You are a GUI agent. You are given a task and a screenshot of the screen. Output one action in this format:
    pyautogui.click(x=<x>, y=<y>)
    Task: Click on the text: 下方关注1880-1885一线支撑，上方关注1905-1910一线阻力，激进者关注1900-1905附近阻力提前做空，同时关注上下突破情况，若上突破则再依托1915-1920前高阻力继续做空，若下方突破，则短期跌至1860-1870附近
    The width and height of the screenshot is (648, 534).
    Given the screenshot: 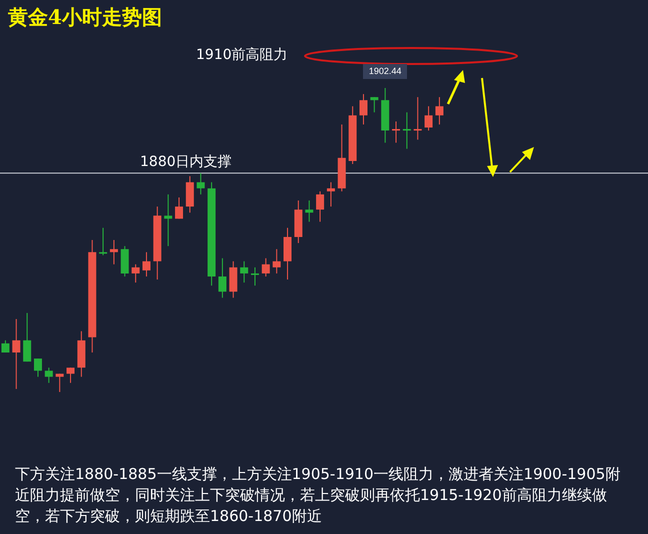 What is the action you would take?
    pyautogui.click(x=318, y=495)
    